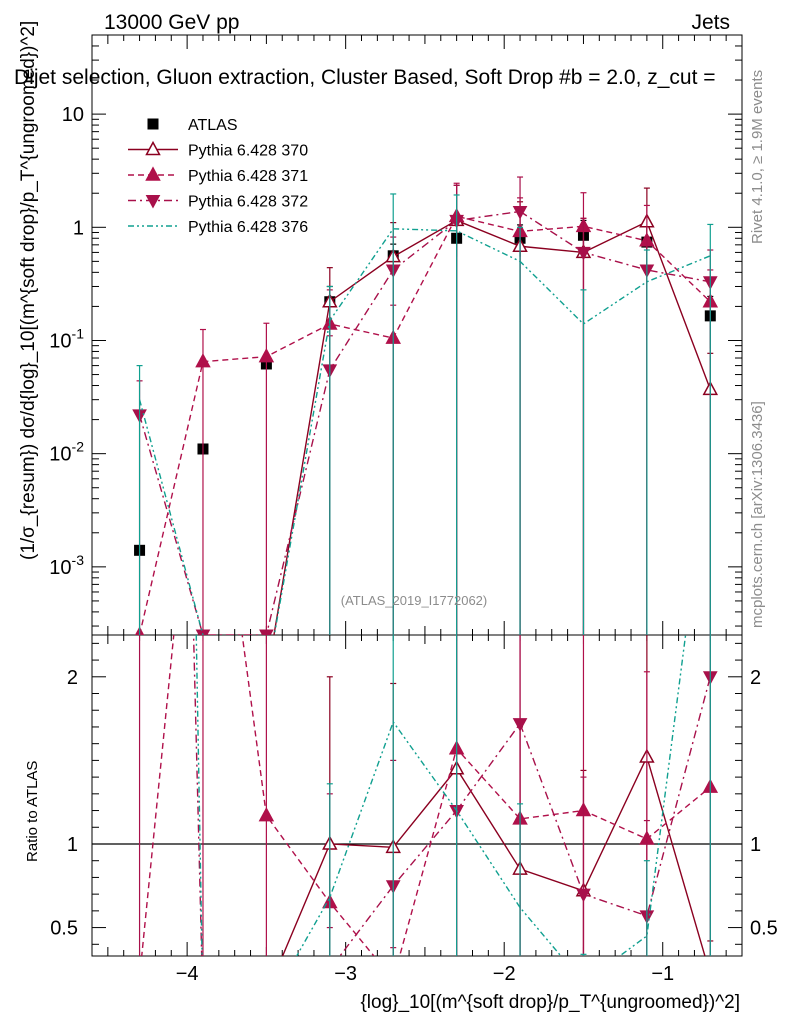 This screenshot has height=1024, width=786. Describe the element at coordinates (171, 22) in the screenshot. I see `energy-label: 13000 GeV pp` at that location.